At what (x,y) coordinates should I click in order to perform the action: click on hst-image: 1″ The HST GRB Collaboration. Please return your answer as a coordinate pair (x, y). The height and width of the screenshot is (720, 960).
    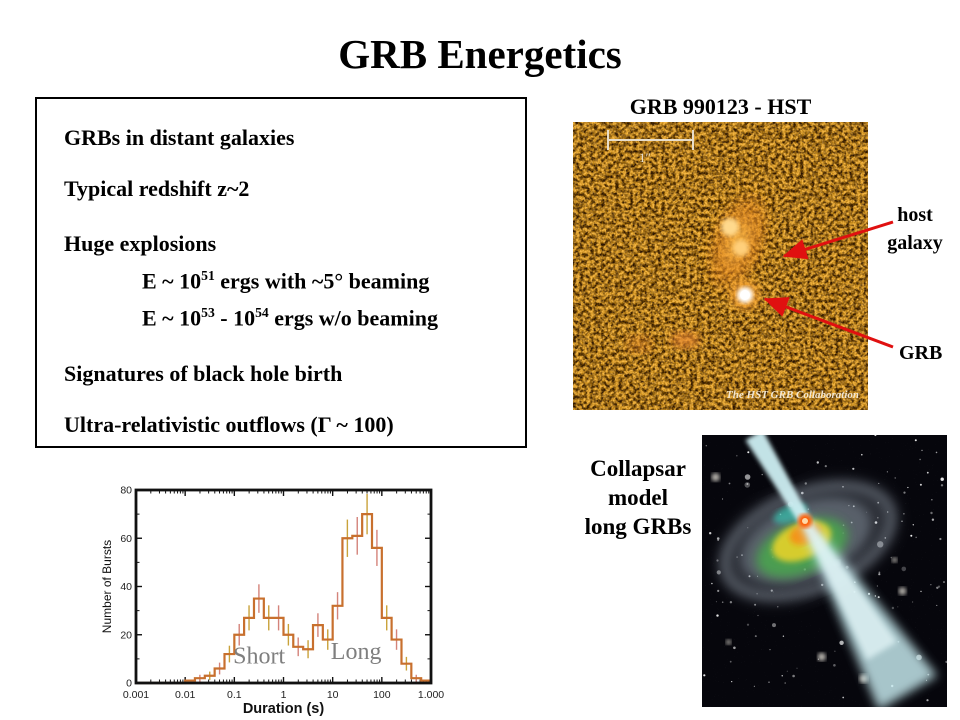
    Looking at the image, I should click on (720, 266).